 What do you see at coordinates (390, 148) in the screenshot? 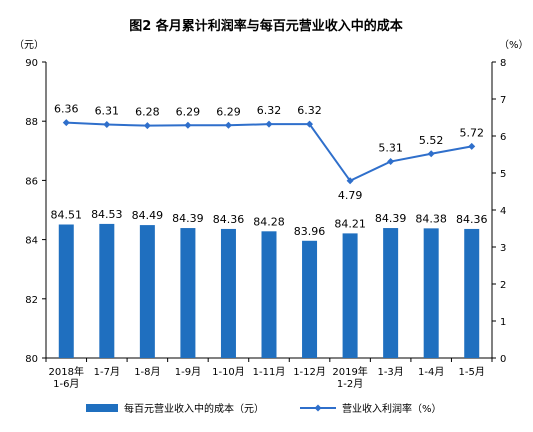
I see `line-data-label: 5.31` at bounding box center [390, 148].